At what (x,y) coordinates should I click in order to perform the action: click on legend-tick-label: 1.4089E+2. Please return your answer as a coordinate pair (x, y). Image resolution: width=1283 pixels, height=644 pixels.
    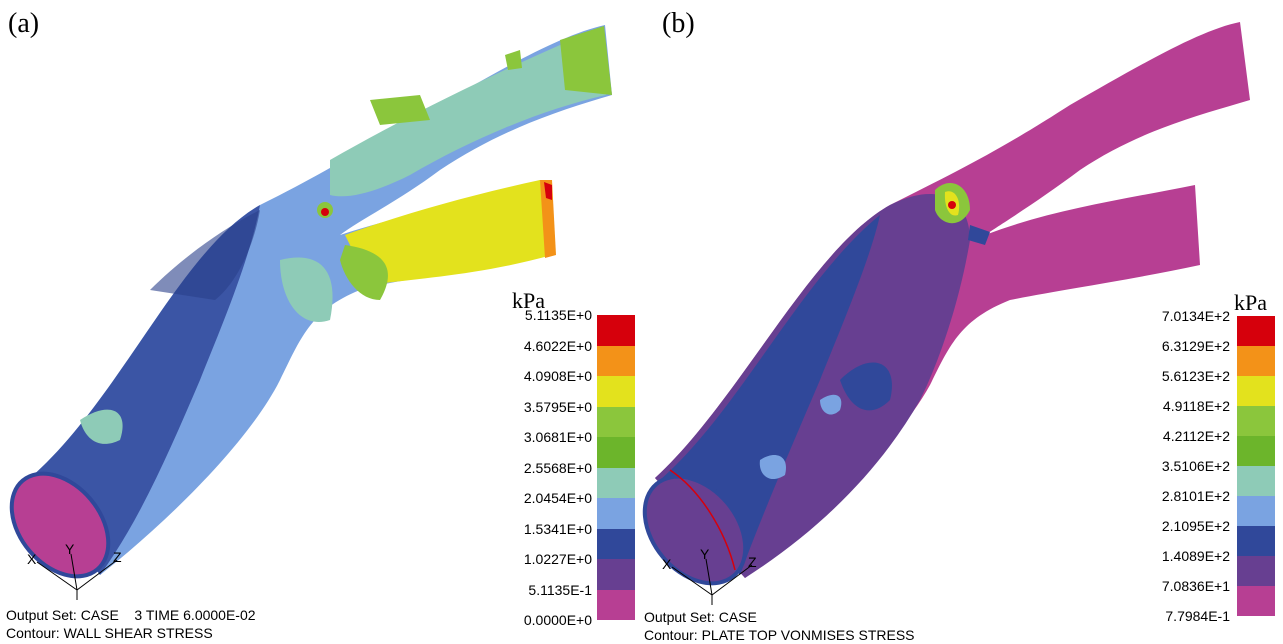
    Looking at the image, I should click on (1195, 556).